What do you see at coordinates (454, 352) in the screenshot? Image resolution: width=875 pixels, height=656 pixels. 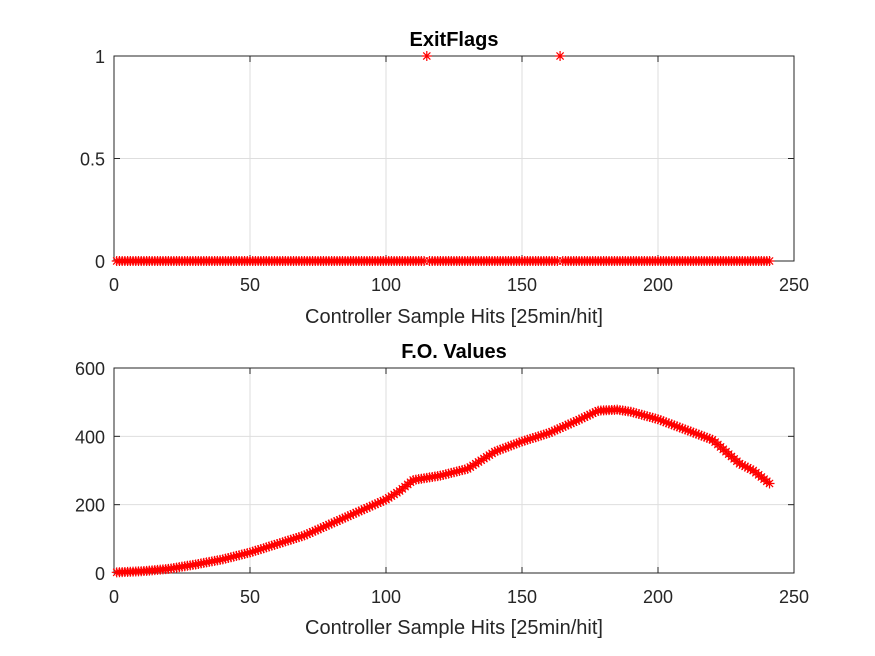 I see `fo-values-title: F.O. Values` at bounding box center [454, 352].